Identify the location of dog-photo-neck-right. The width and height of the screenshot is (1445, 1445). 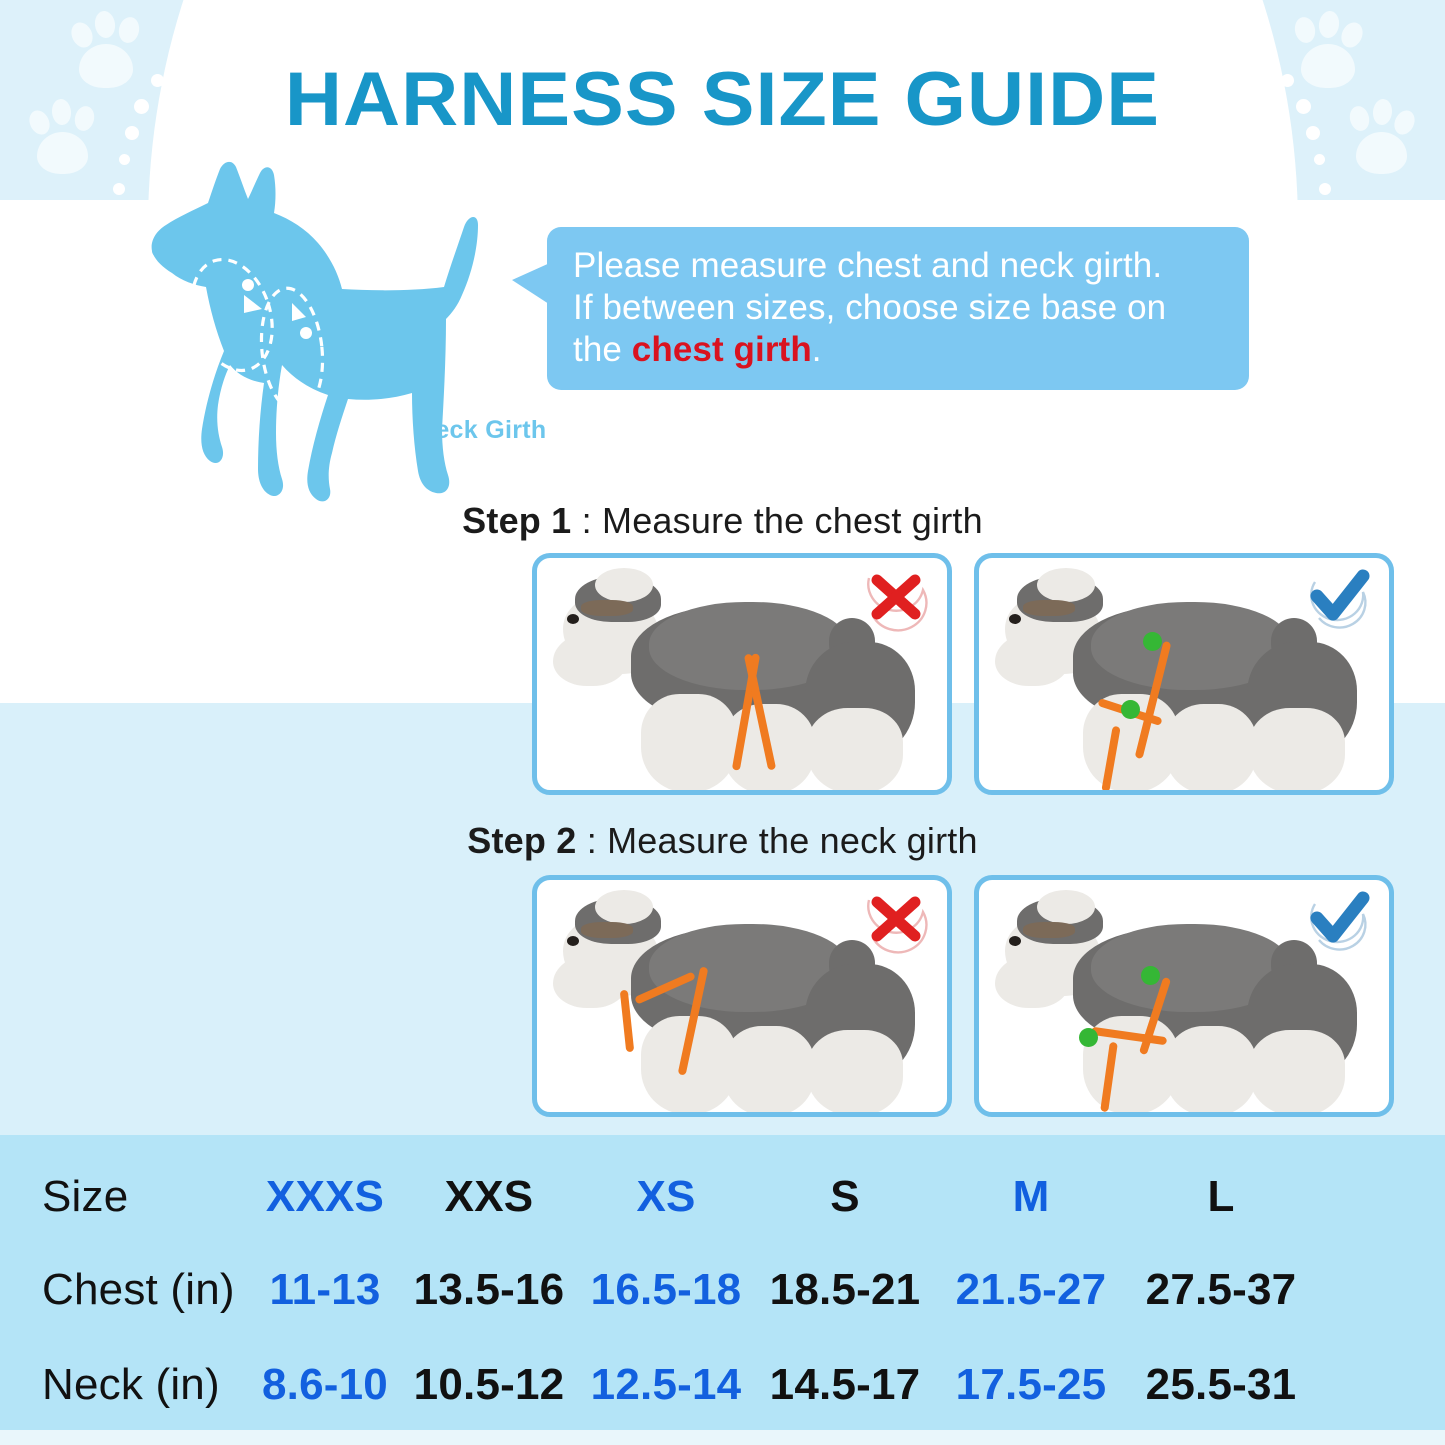
(1184, 996).